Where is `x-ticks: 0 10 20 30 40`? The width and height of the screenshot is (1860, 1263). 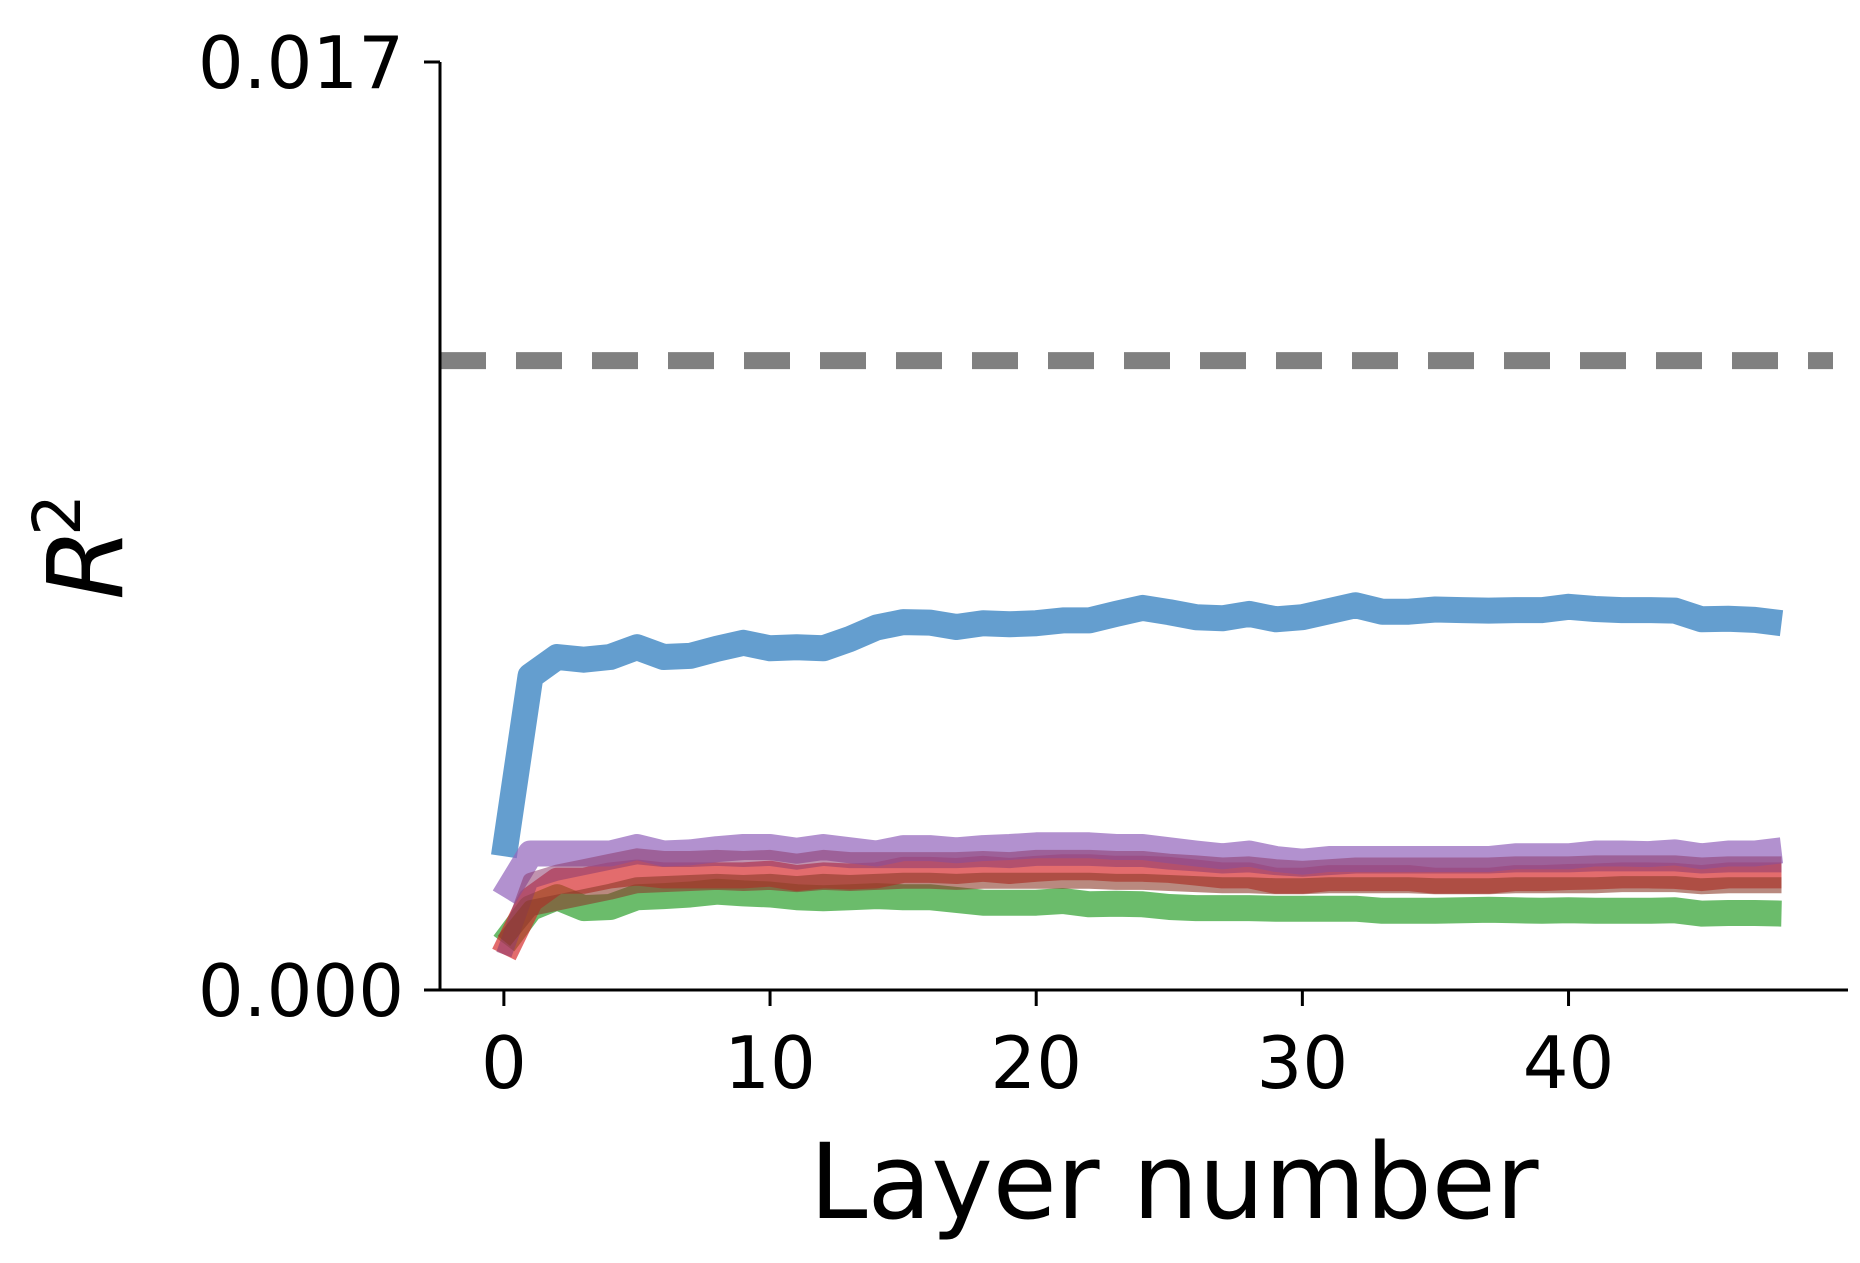
x-ticks: 0 10 20 30 40 is located at coordinates (1047, 1047).